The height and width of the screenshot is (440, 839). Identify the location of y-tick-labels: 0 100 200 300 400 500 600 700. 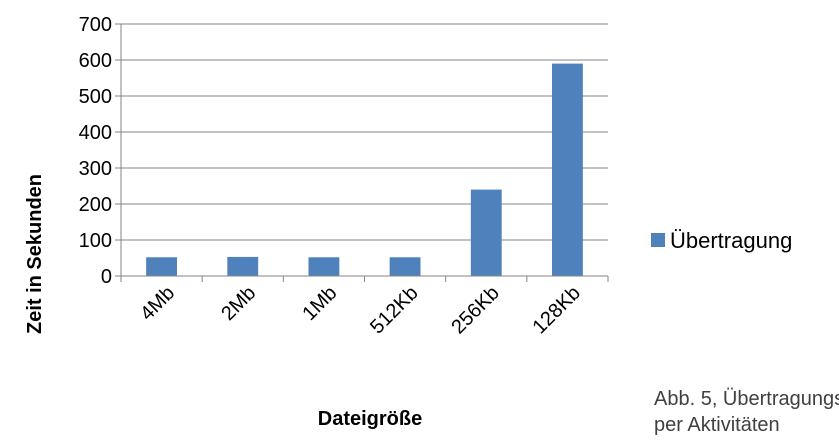
(95, 151).